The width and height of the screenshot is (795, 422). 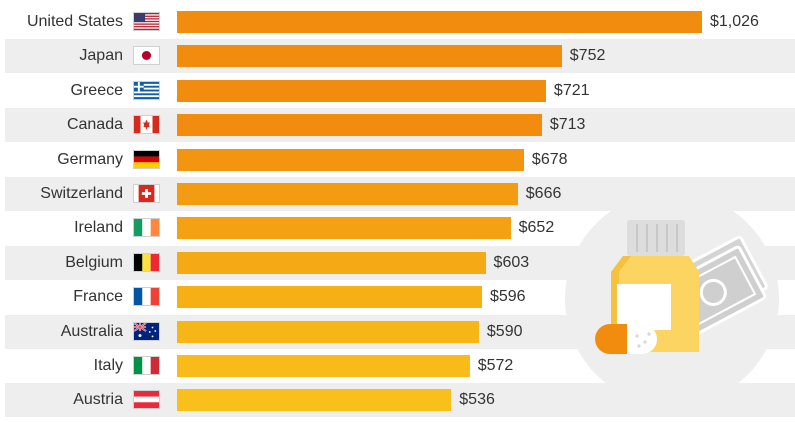 I want to click on flag-greece-icon, so click(x=146, y=90).